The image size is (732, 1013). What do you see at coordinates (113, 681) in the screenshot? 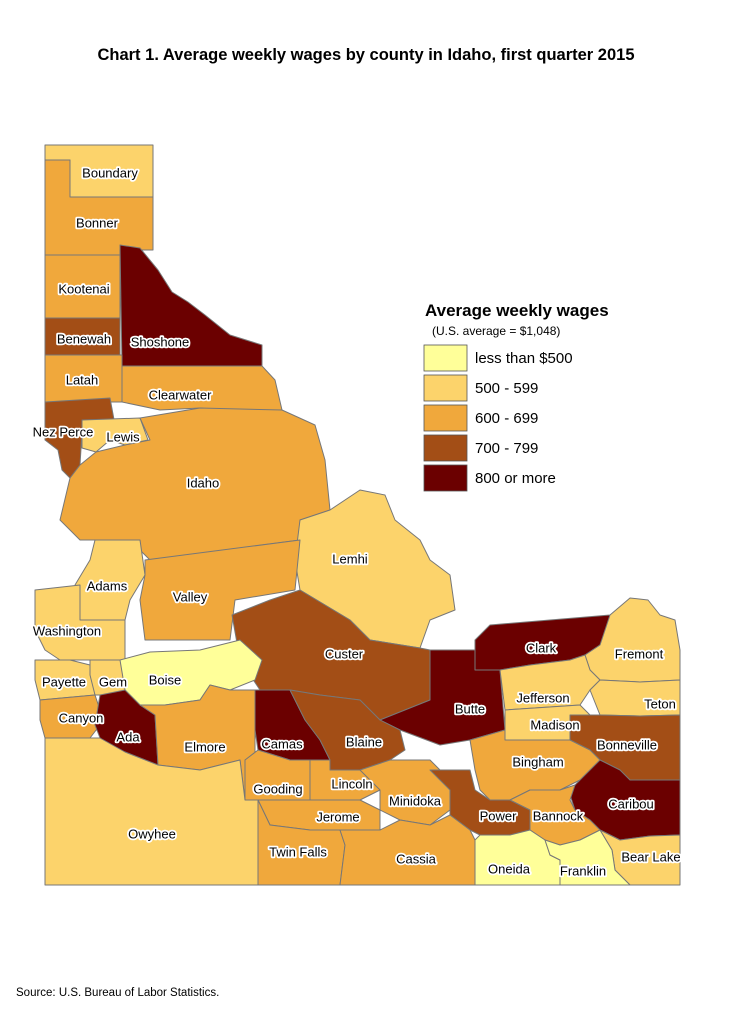
I see `county-label-gem: Gem` at bounding box center [113, 681].